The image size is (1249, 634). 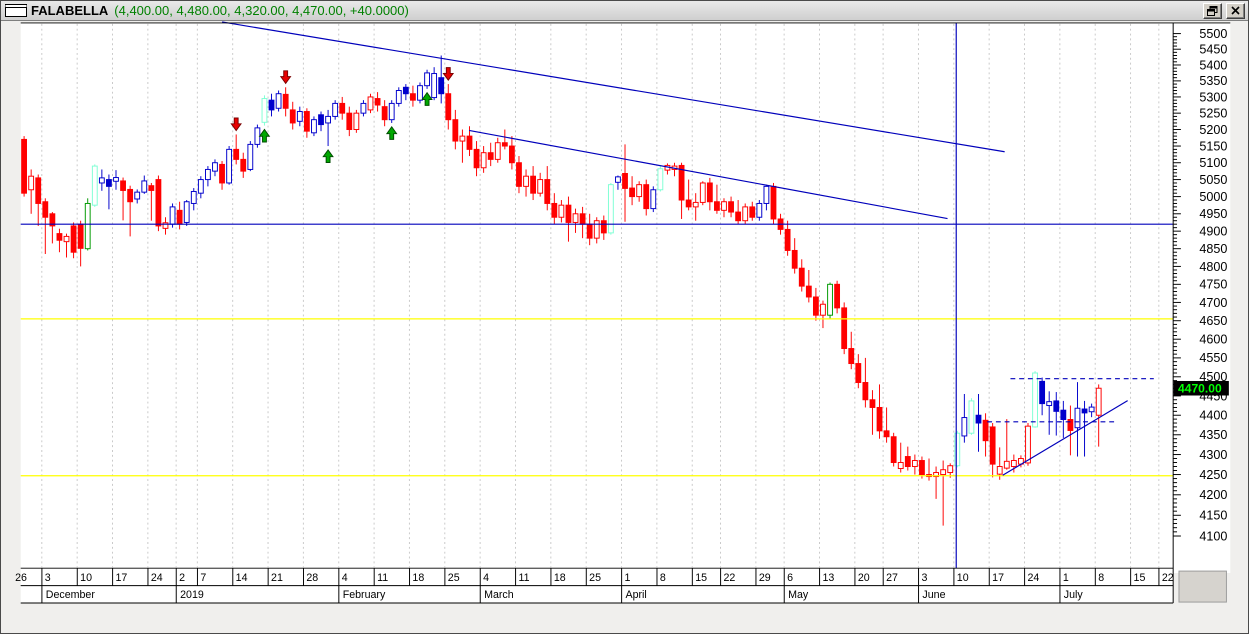 What do you see at coordinates (312, 578) in the screenshot?
I see `week-tick-label: 28` at bounding box center [312, 578].